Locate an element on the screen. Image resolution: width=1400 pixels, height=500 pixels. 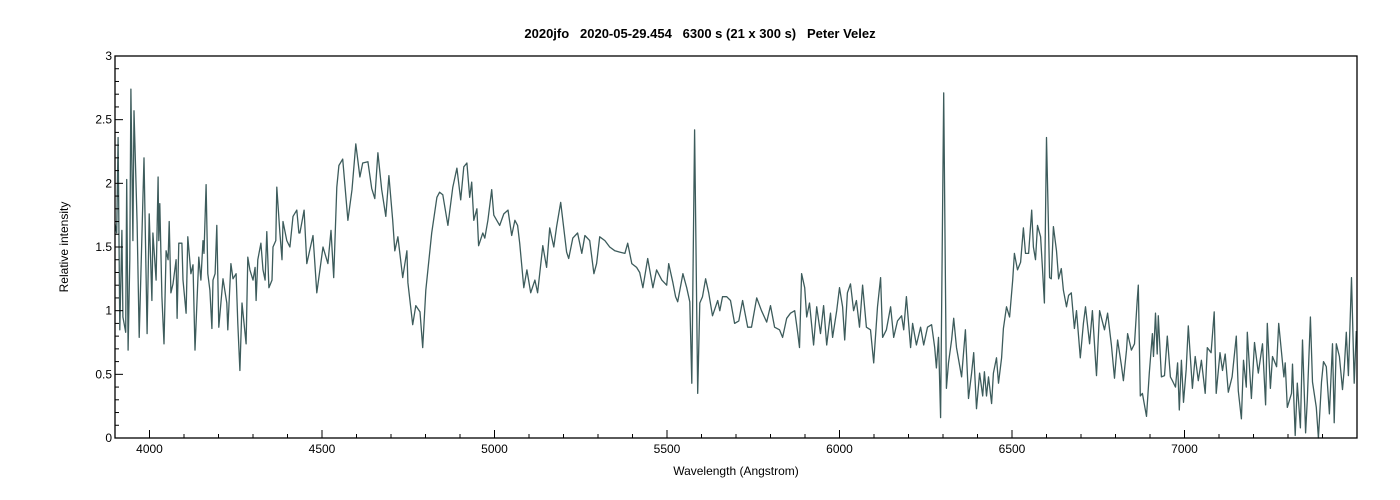
x-axis: 4000 4500 5000 5500 6000 6500 7000 is located at coordinates (736, 443).